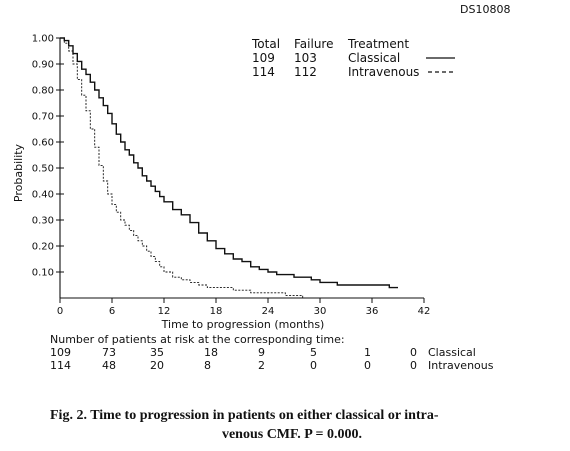 This screenshot has width=570, height=451. What do you see at coordinates (313, 44) in the screenshot?
I see `legend-header-failure: Failure` at bounding box center [313, 44].